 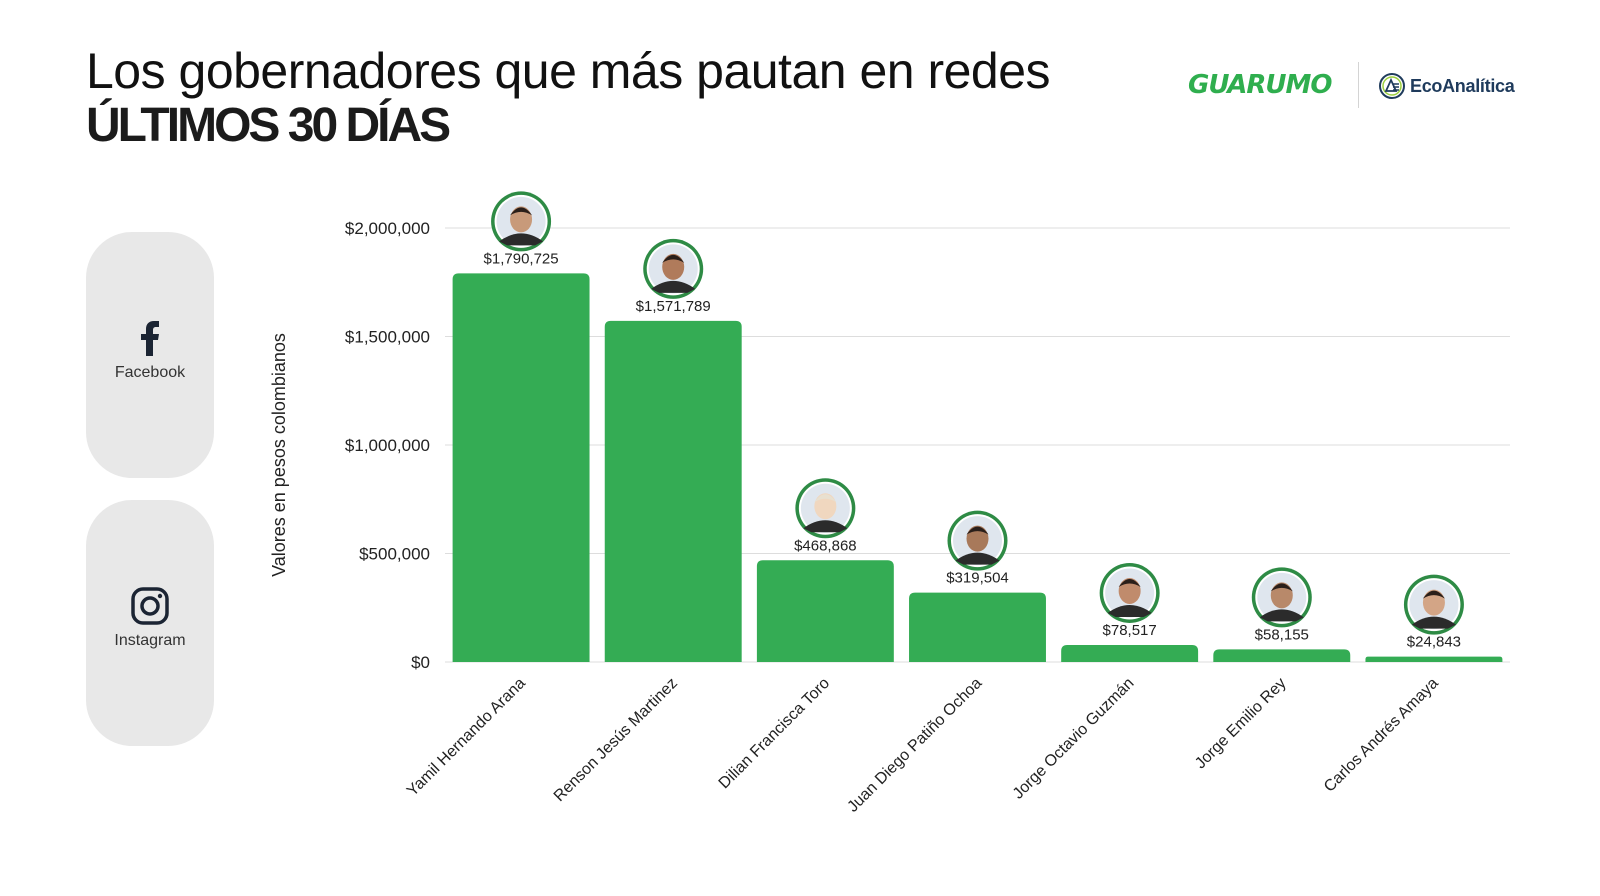 I want to click on instagram-panel: Instagram, so click(x=150, y=623).